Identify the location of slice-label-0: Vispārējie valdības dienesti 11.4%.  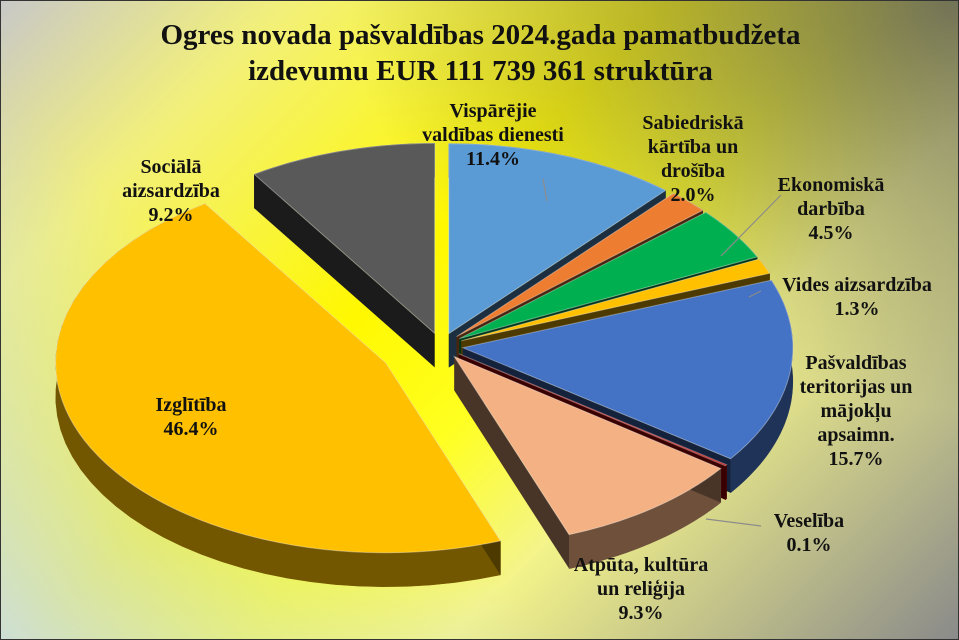
(493, 135).